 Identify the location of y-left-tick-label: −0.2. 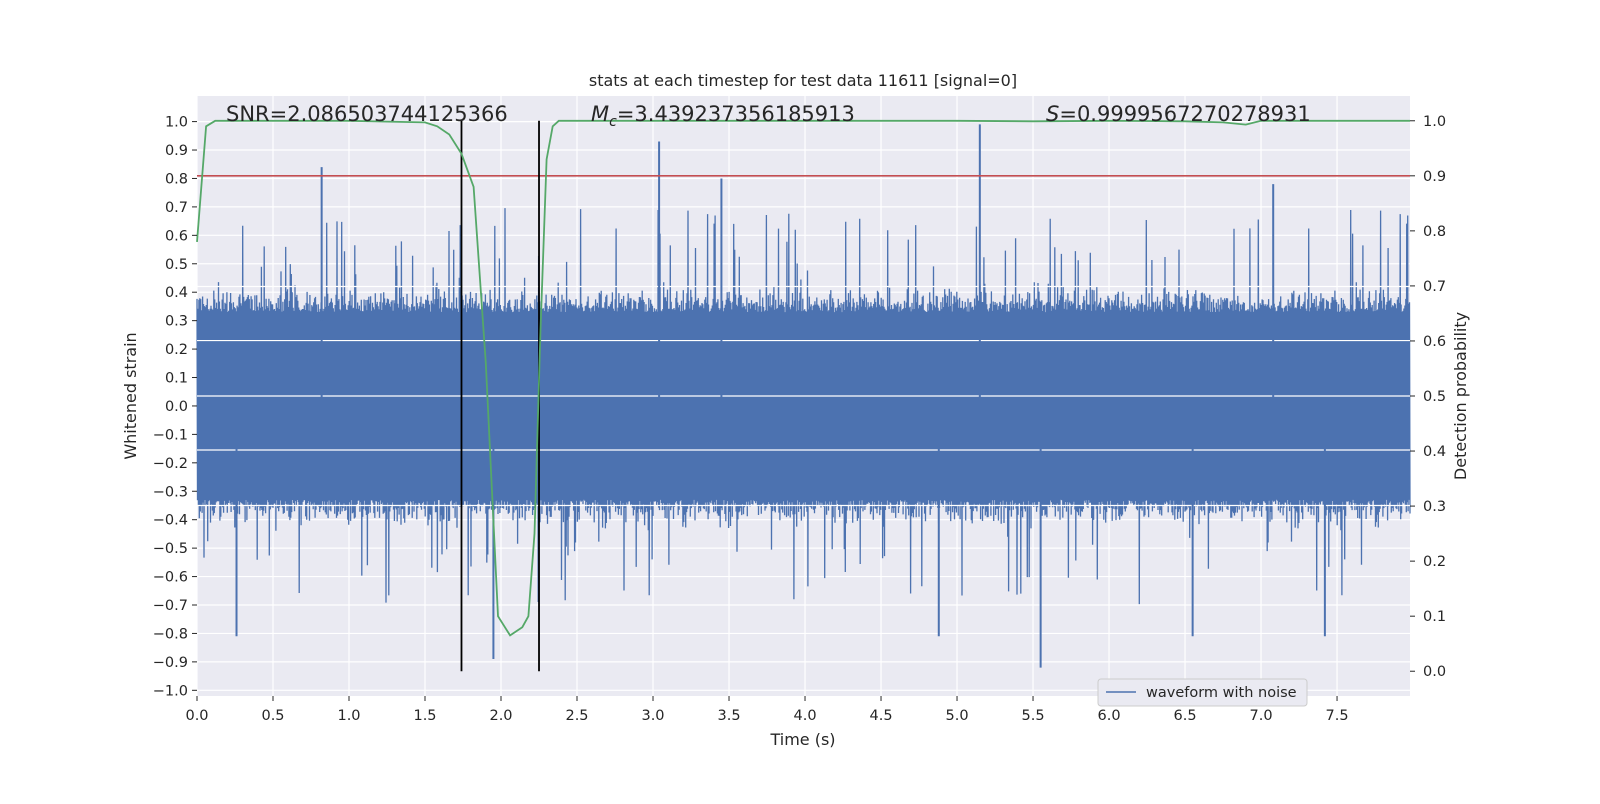
(170, 464).